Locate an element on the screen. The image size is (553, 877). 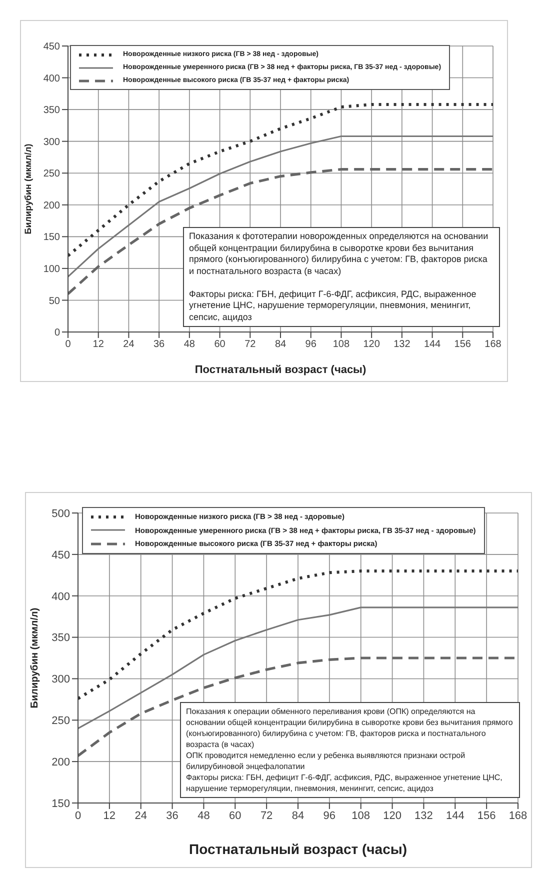
y-tick-label: 100 is located at coordinates (51, 269).